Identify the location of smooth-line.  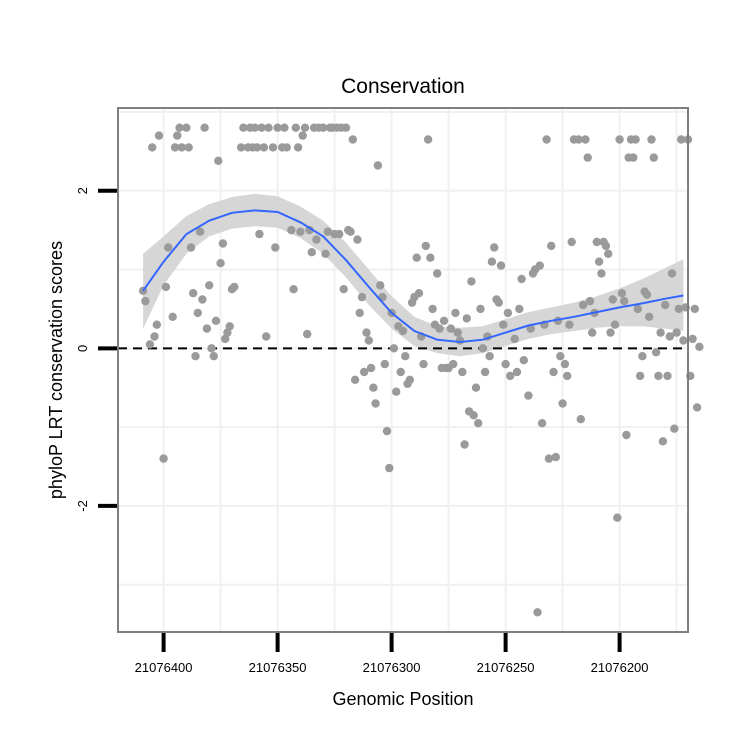
(413, 276).